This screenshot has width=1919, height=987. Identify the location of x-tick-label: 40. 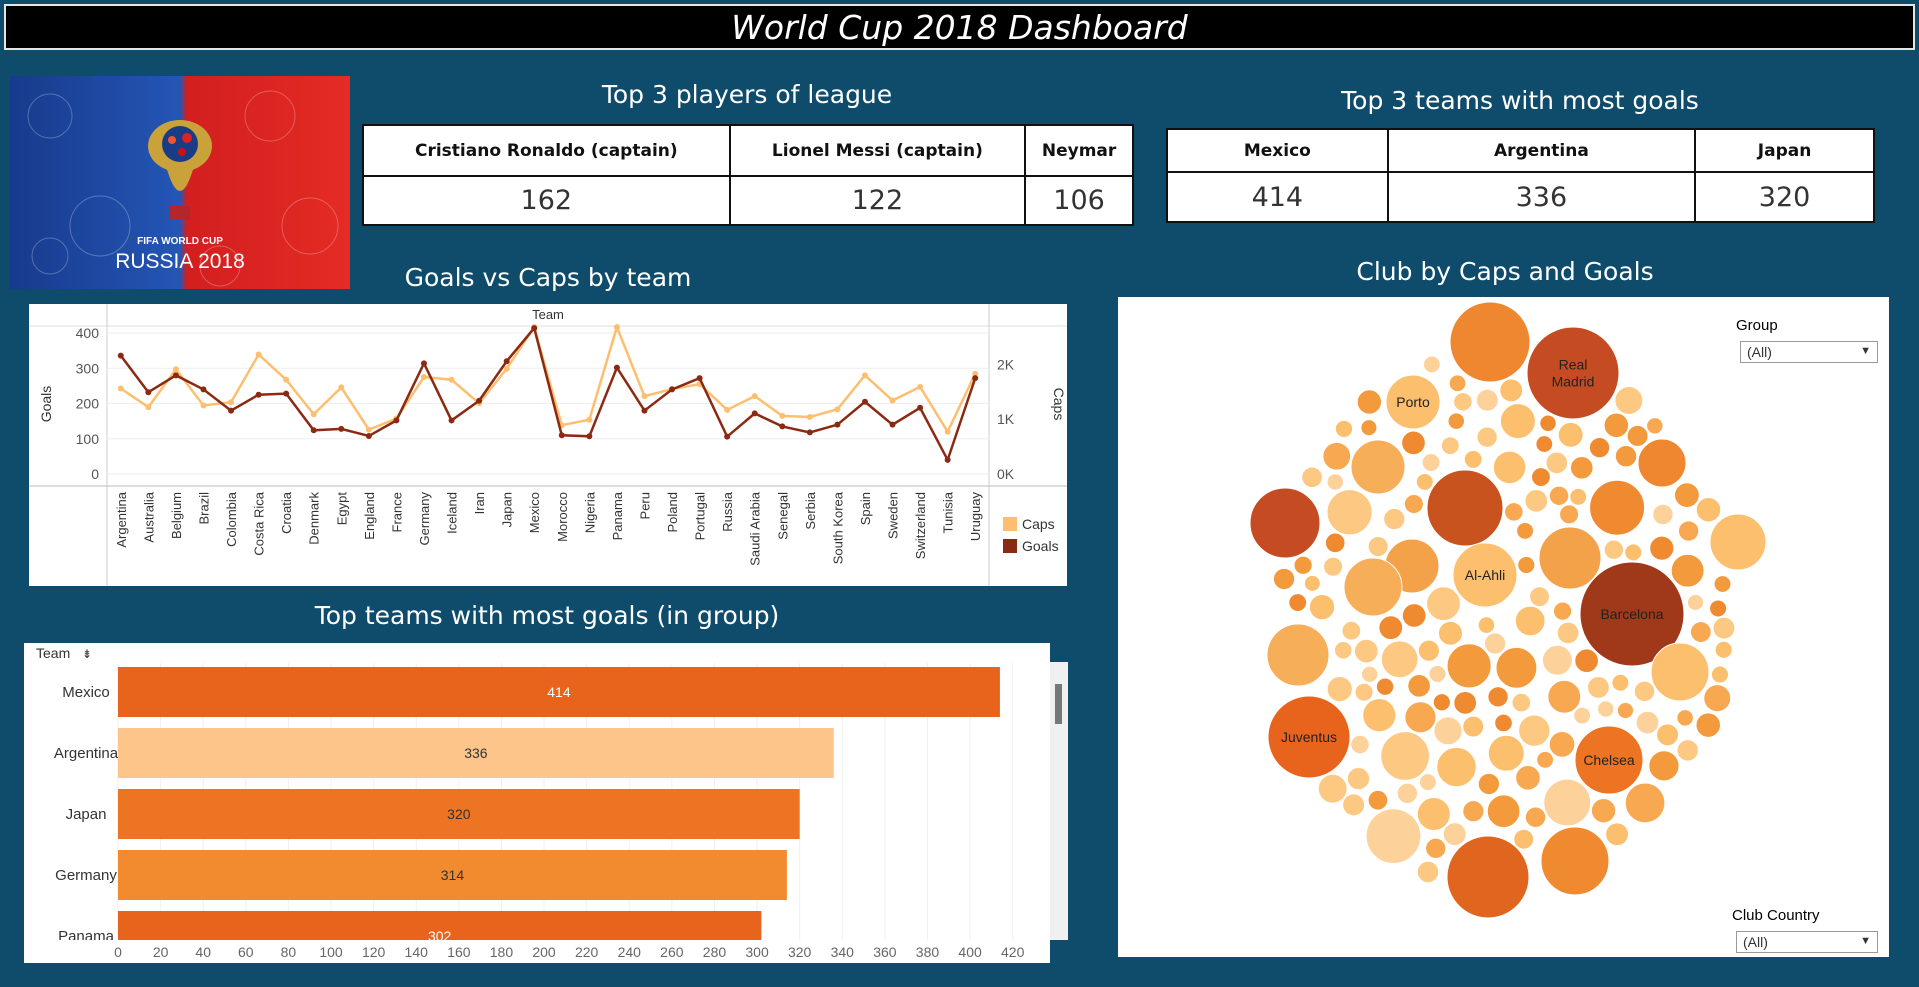
(203, 952).